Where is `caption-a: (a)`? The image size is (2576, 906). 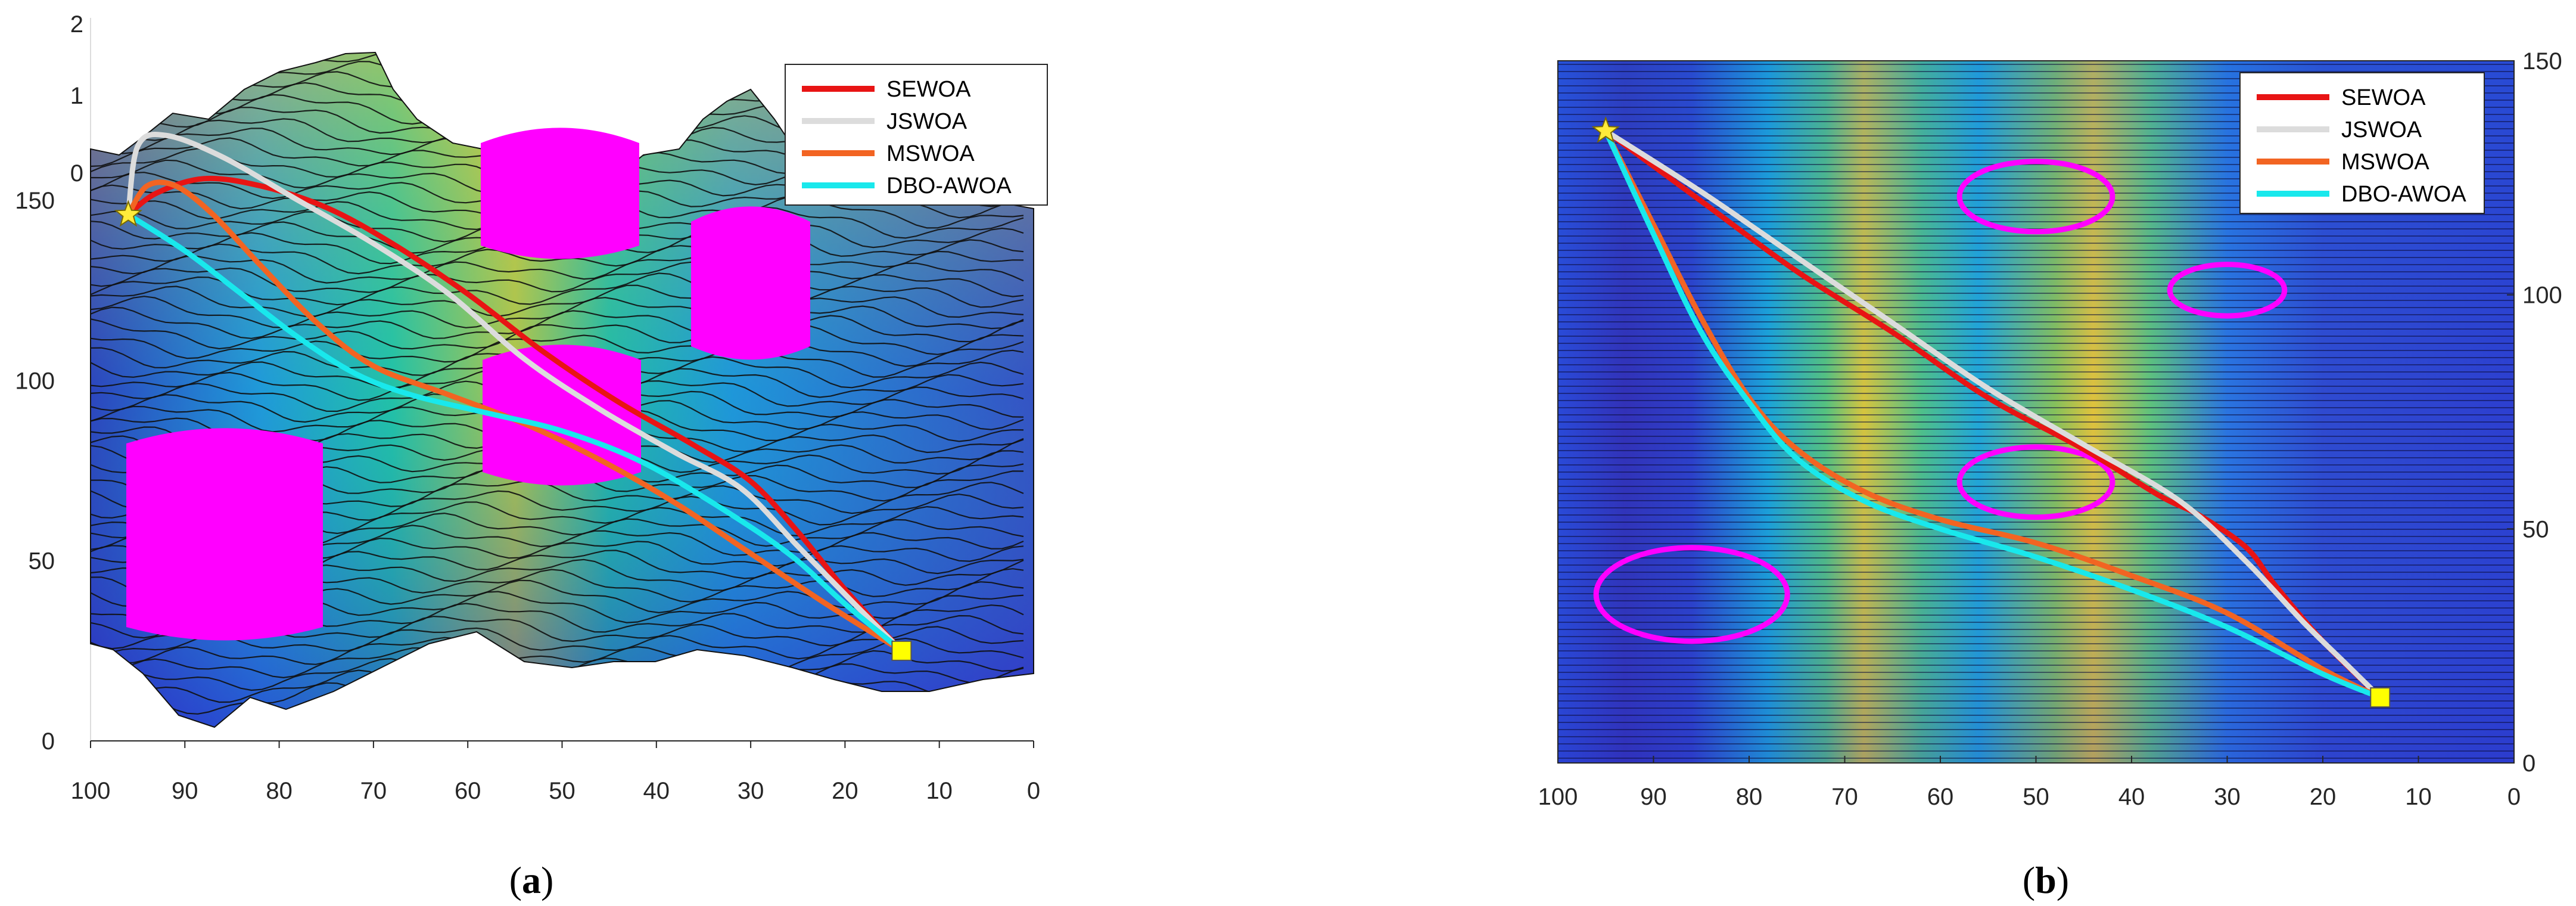 caption-a: (a) is located at coordinates (531, 880).